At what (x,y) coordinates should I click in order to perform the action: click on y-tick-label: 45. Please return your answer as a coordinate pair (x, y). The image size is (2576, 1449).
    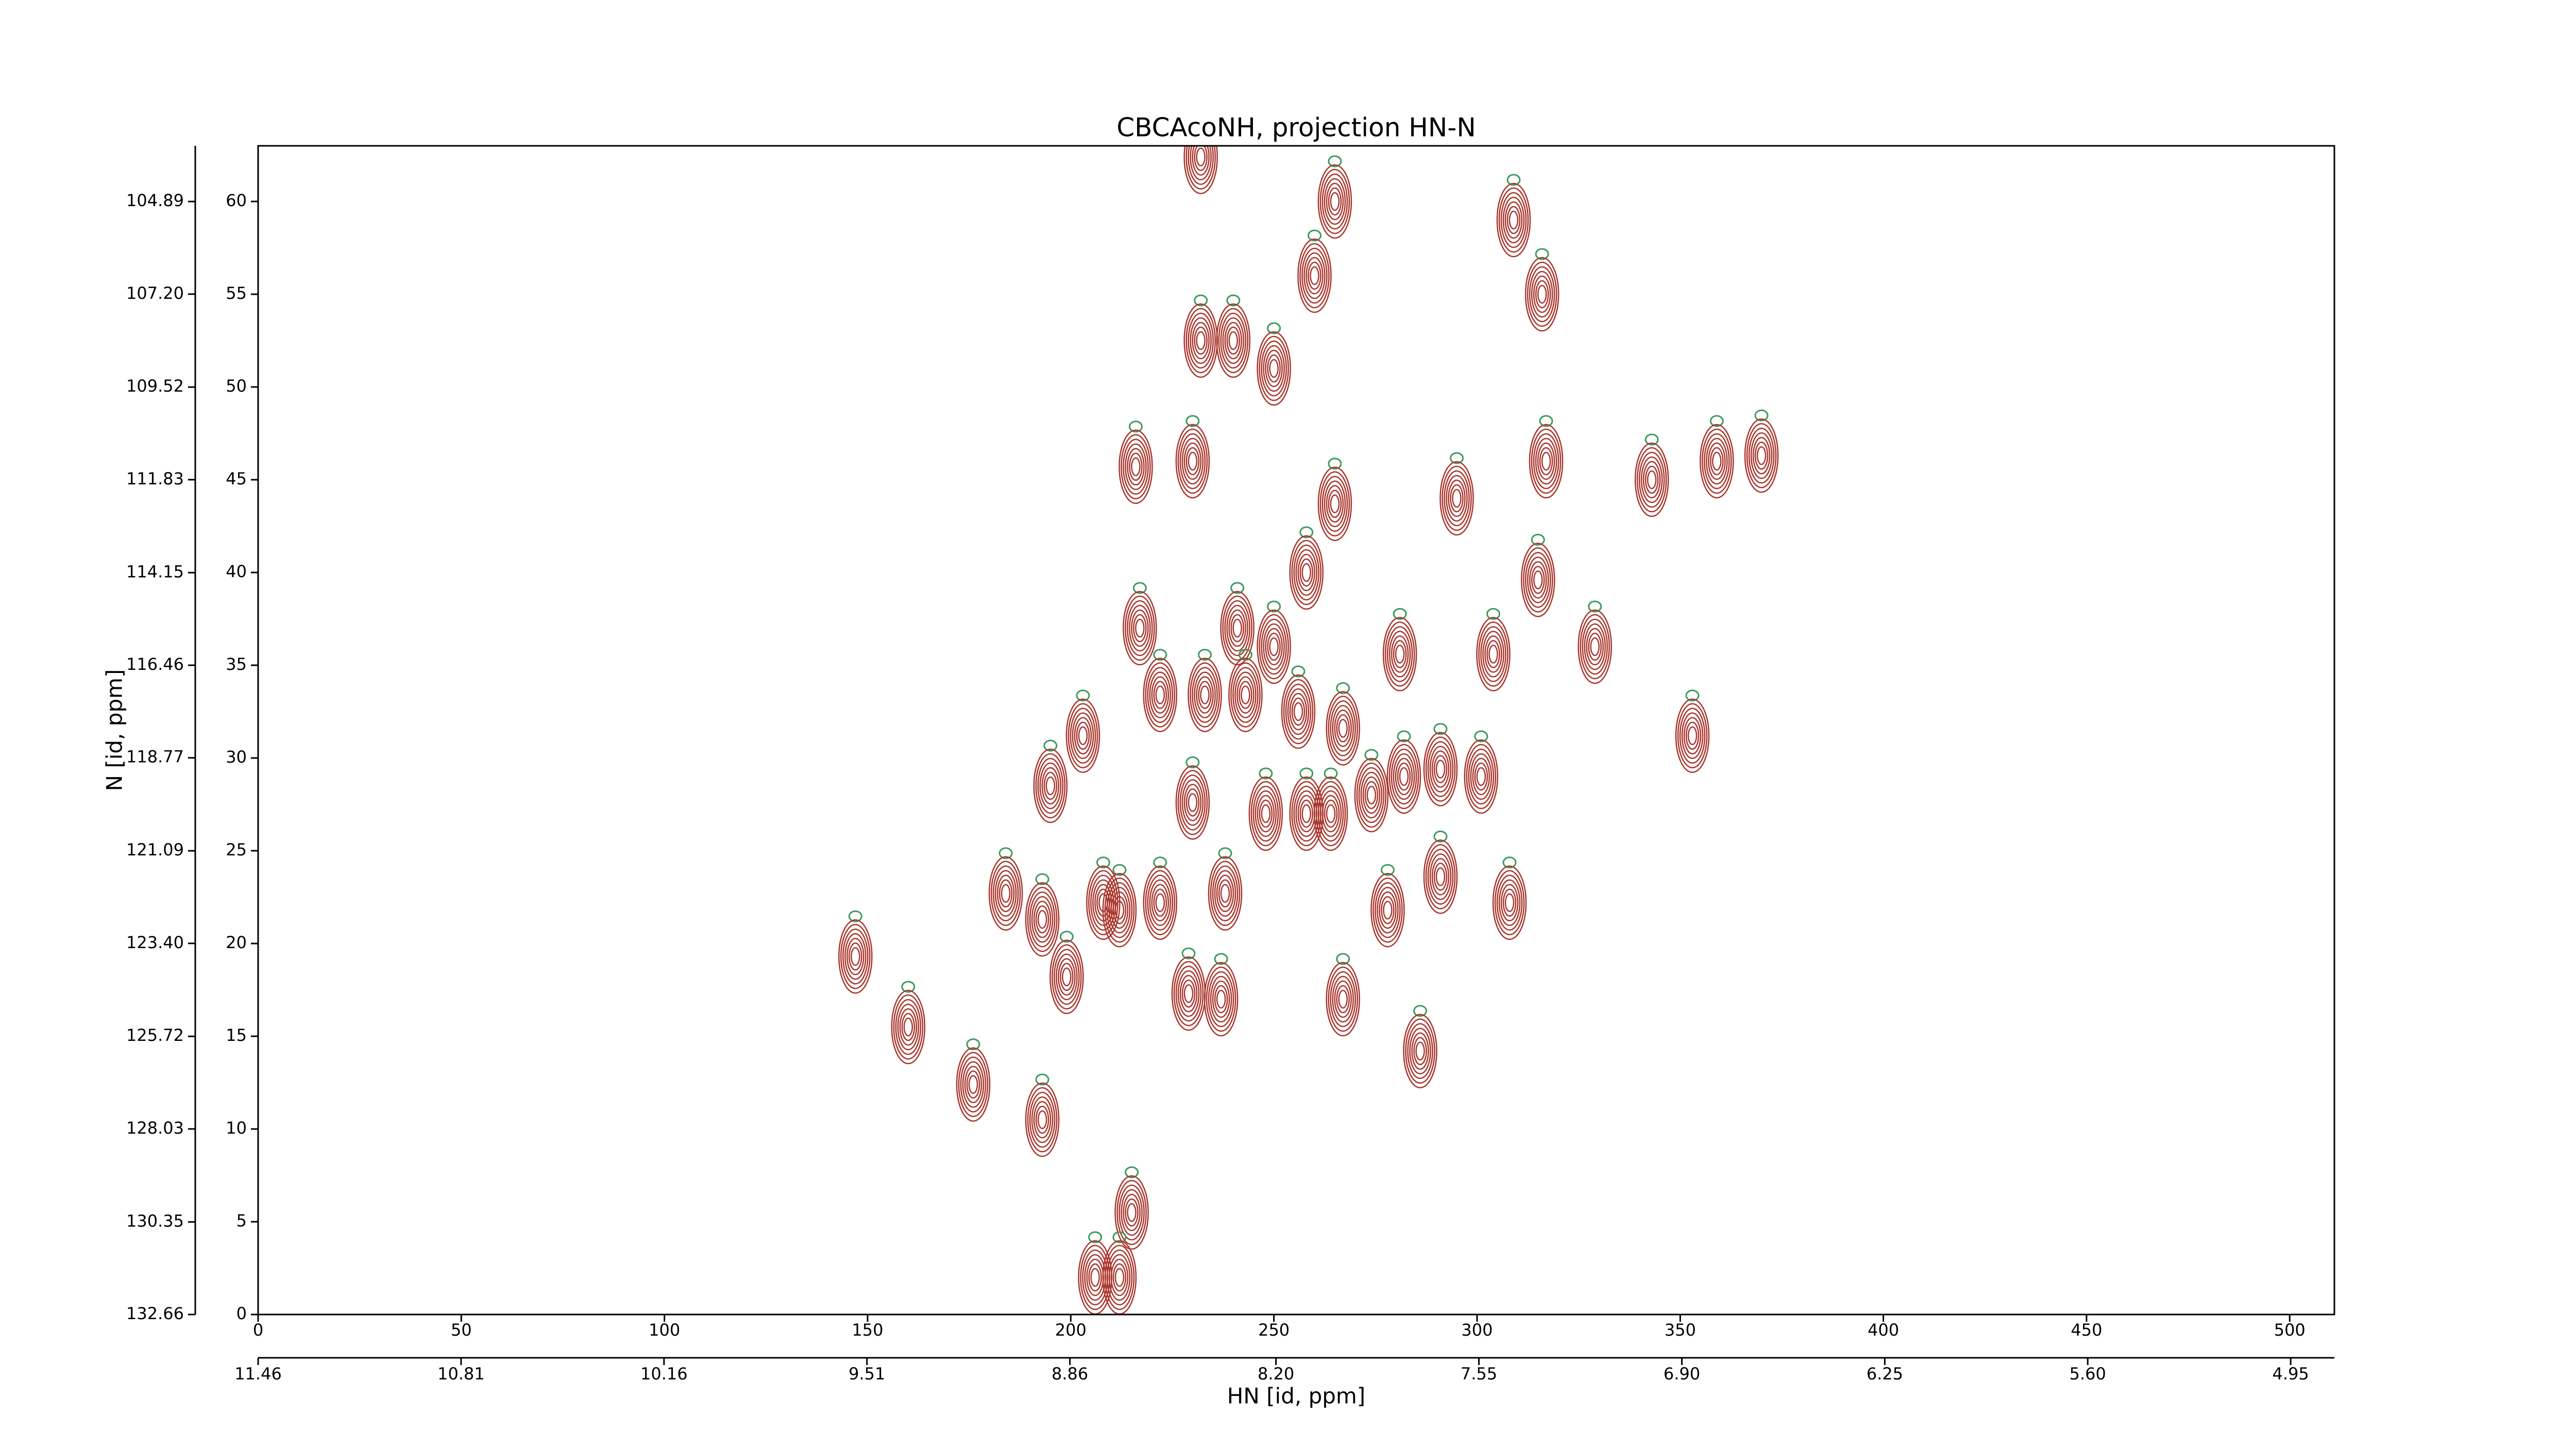
    Looking at the image, I should click on (236, 478).